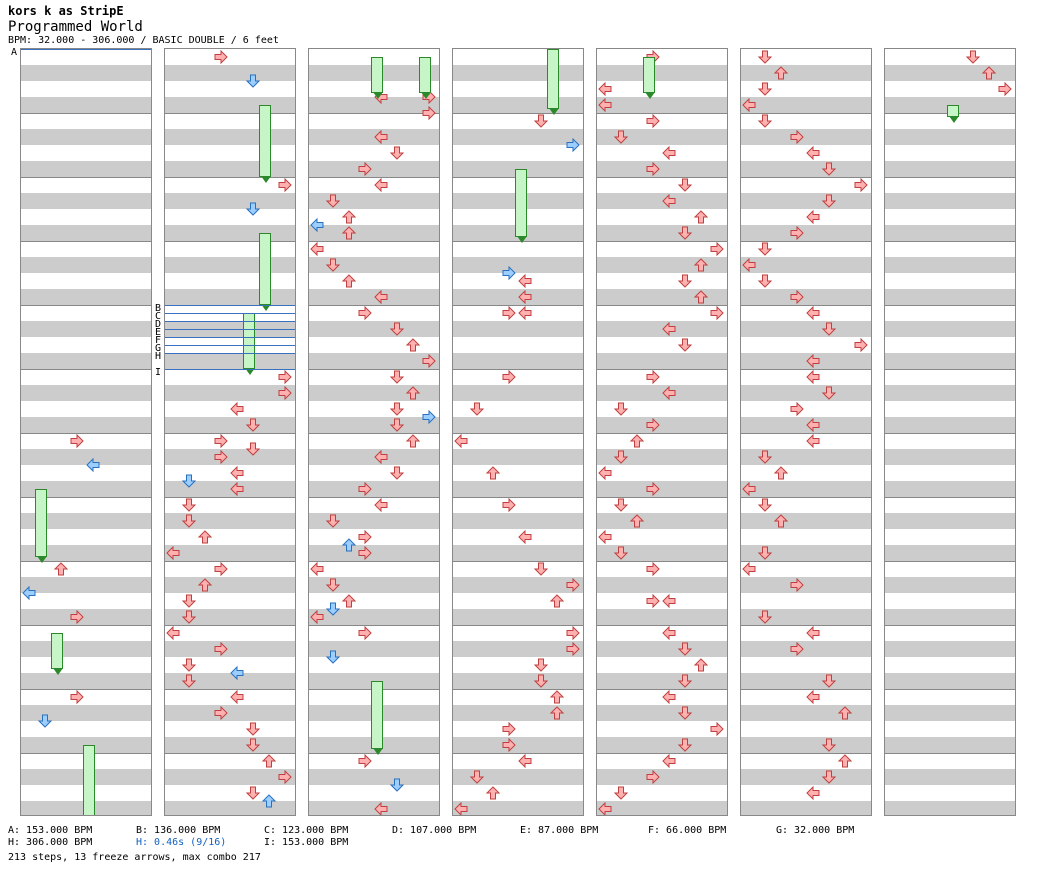 The image size is (1040, 888). Describe the element at coordinates (178, 830) in the screenshot. I see `bpm-b: B: 136.000 BPM` at that location.